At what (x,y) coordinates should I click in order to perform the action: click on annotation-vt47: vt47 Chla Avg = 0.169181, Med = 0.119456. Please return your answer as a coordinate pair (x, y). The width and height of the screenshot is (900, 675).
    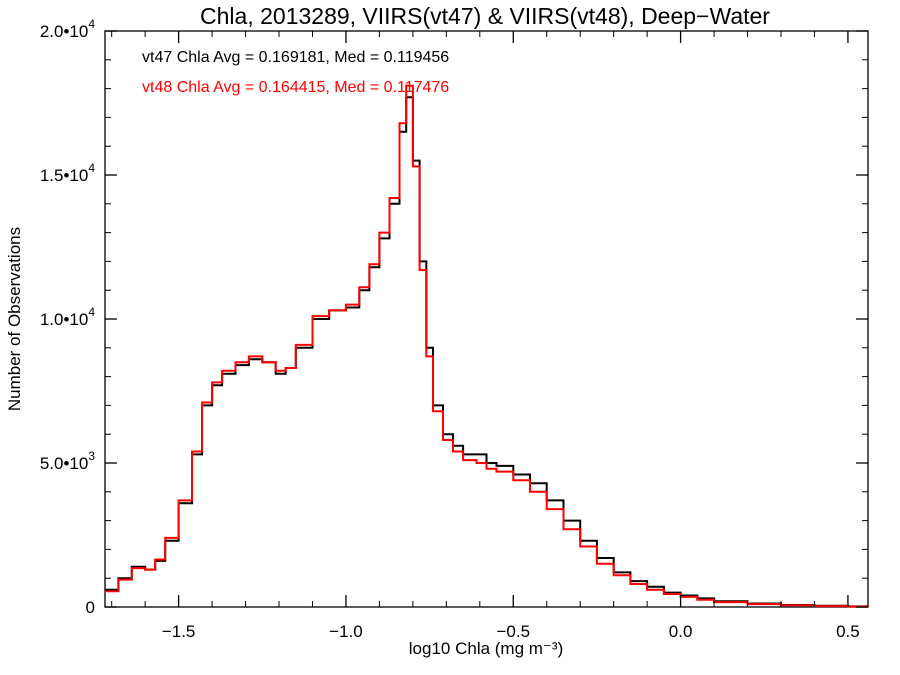
    Looking at the image, I should click on (295, 57).